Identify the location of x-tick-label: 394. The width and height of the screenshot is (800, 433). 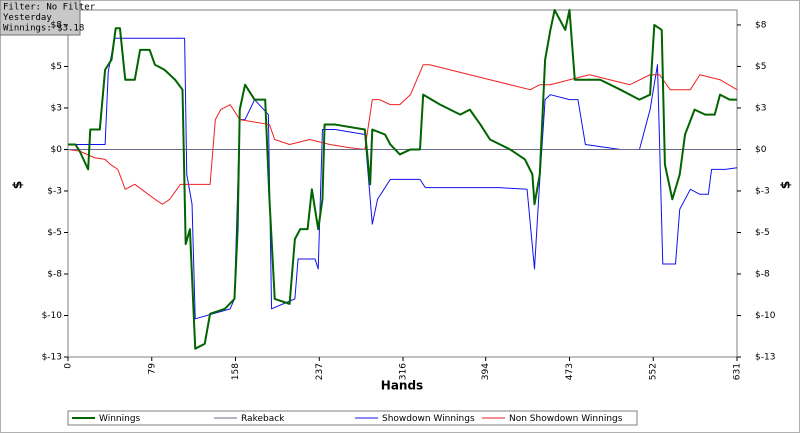
(486, 371).